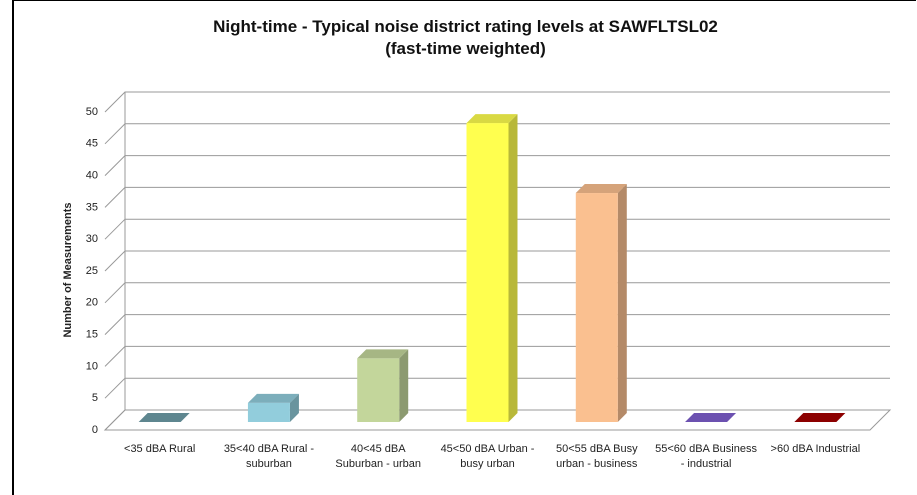 The height and width of the screenshot is (495, 917). What do you see at coordinates (92, 303) in the screenshot?
I see `y-tick-label: 20` at bounding box center [92, 303].